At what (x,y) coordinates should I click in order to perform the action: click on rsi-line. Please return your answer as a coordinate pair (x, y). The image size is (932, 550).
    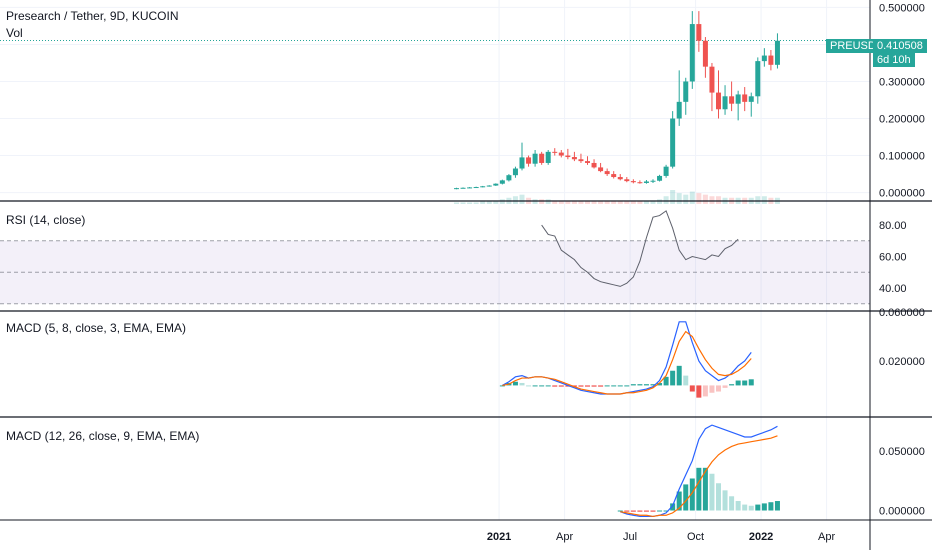
    Looking at the image, I should click on (640, 248).